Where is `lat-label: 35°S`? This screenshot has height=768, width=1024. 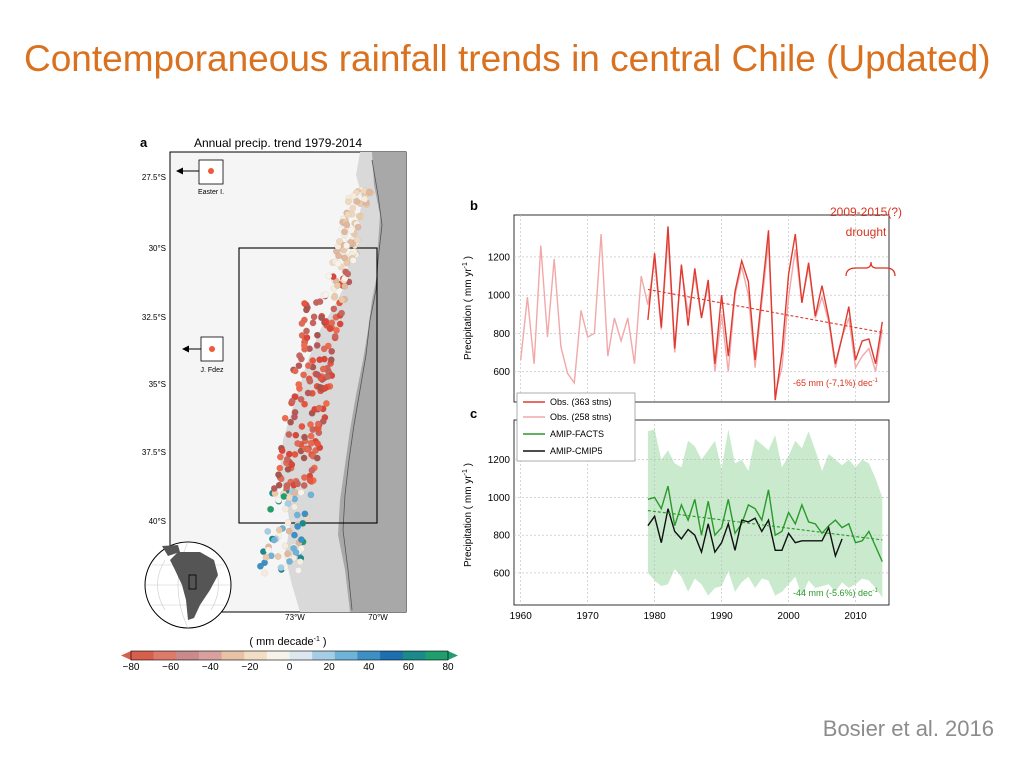 lat-label: 35°S is located at coordinates (157, 384).